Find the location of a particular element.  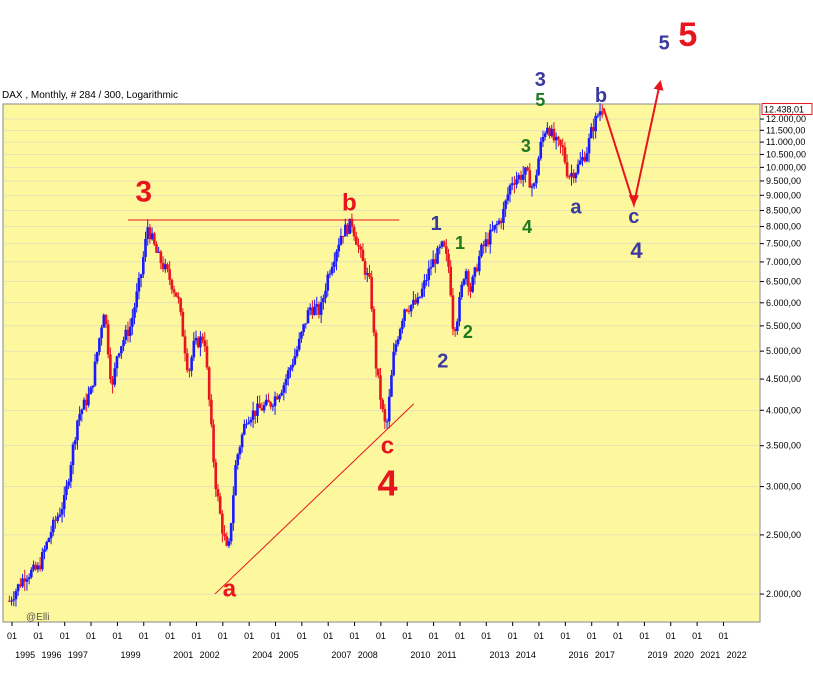

x-year-label: 1997 is located at coordinates (78, 655).